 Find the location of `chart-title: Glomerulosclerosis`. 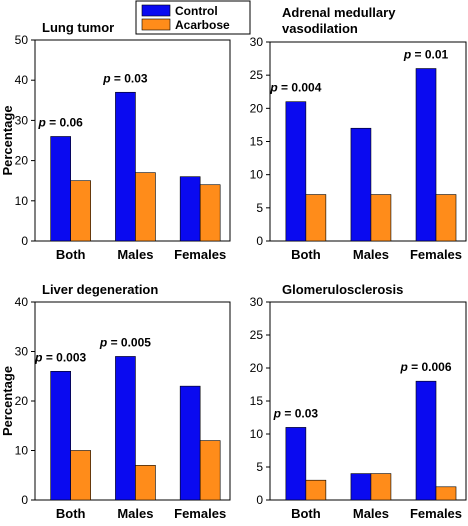

chart-title: Glomerulosclerosis is located at coordinates (342, 289).